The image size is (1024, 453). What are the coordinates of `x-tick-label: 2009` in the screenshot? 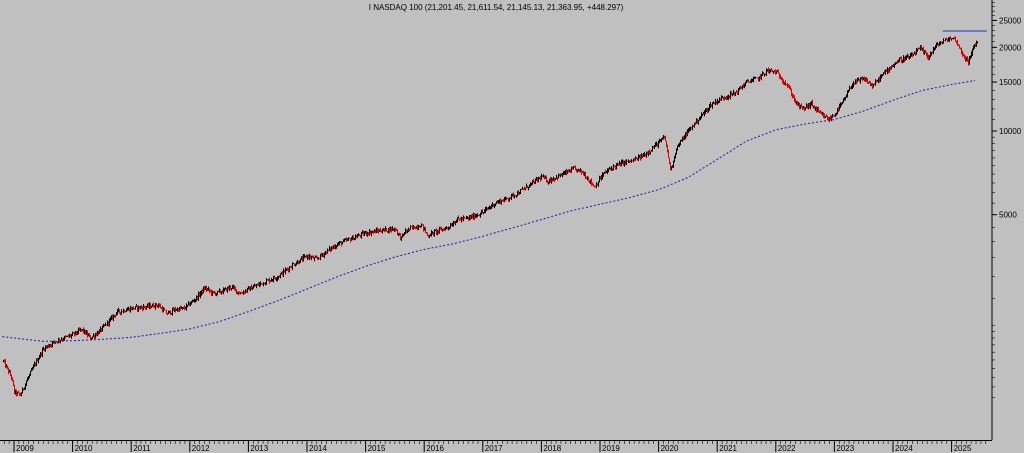 It's located at (25, 448).